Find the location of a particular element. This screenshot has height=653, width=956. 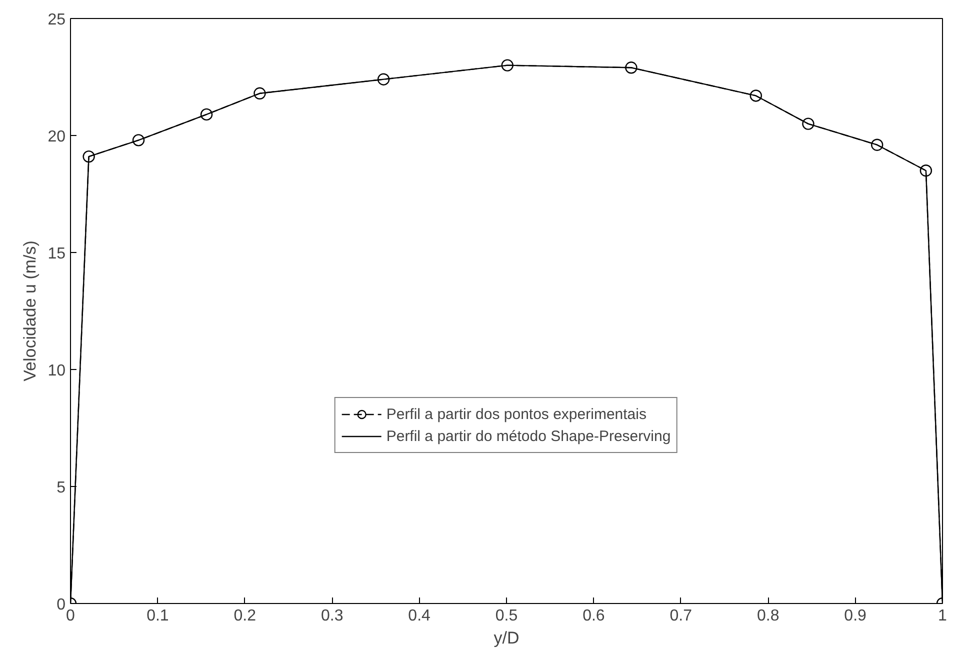

y-tick-label: 25 is located at coordinates (57, 20).